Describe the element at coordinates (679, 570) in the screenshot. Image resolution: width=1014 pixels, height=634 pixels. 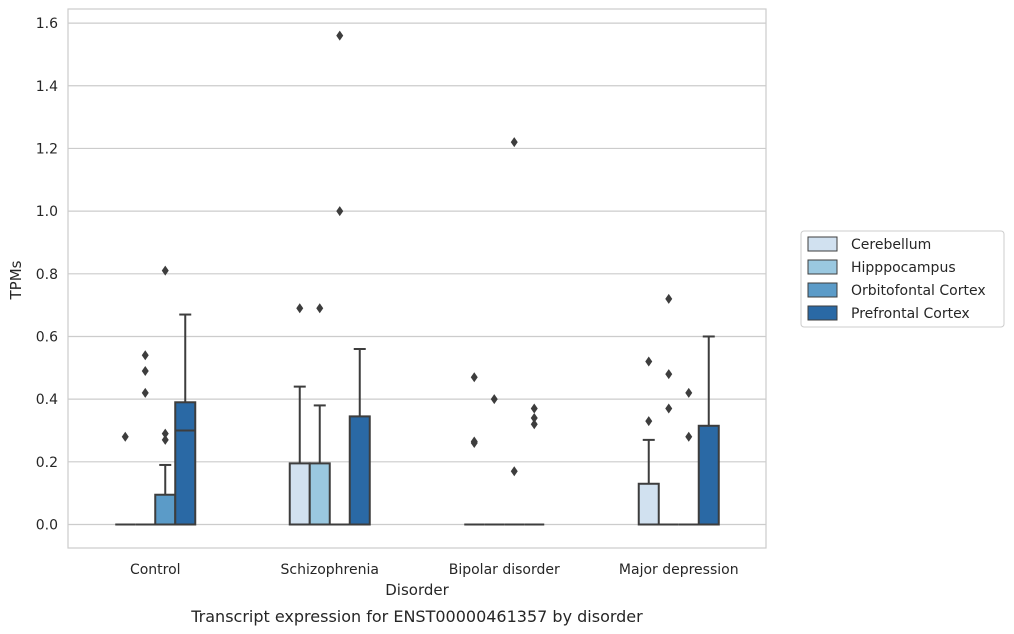
I see `x-tick-label: Major depression` at that location.